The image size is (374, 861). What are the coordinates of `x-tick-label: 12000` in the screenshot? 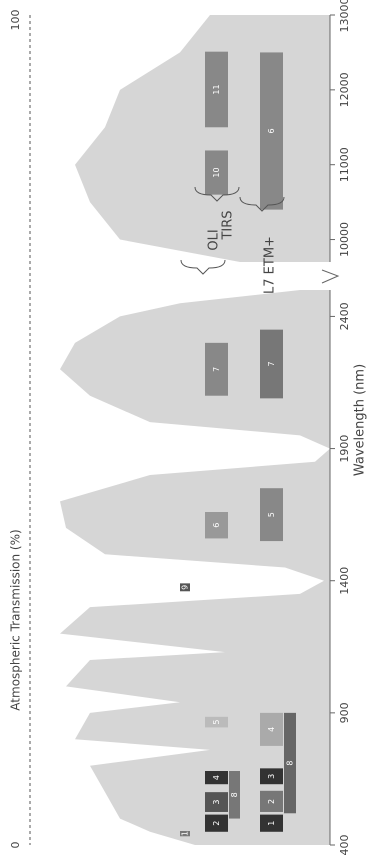 It's located at (344, 89).